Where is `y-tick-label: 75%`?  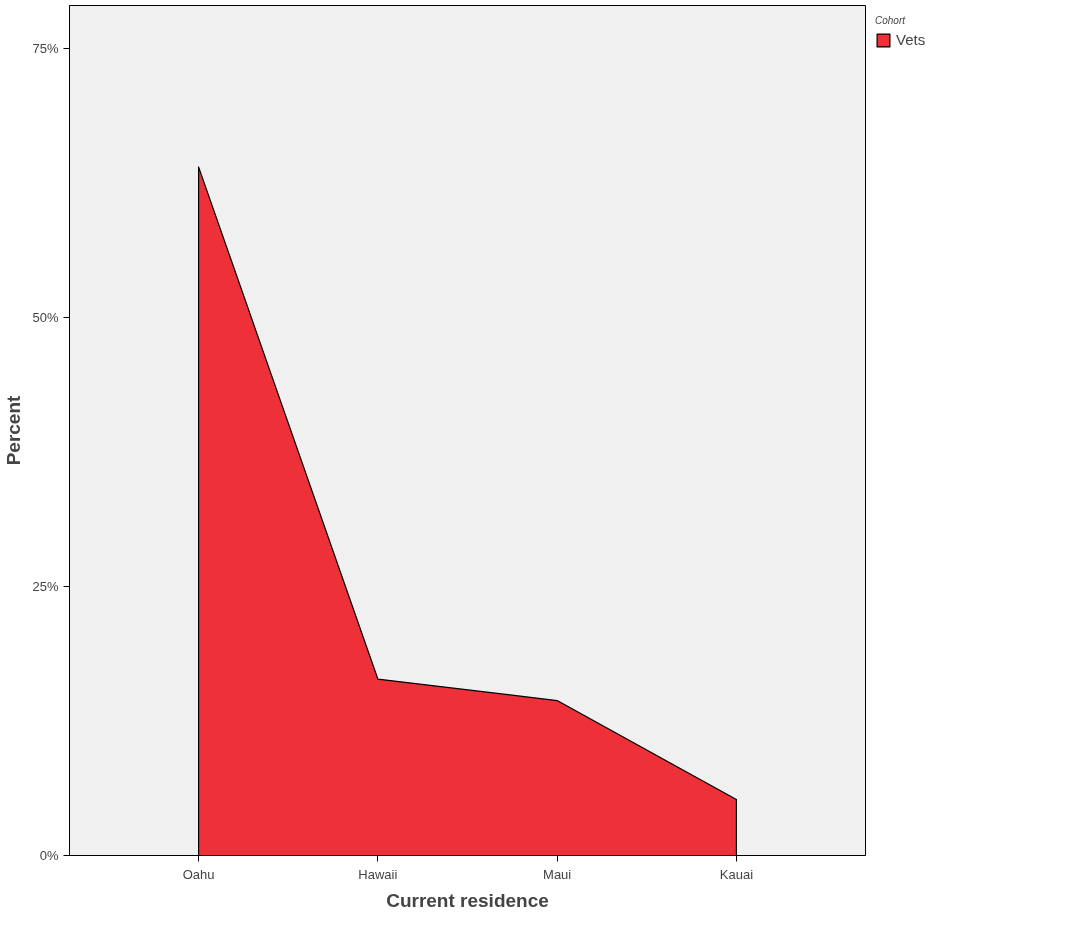 y-tick-label: 75% is located at coordinates (45, 49).